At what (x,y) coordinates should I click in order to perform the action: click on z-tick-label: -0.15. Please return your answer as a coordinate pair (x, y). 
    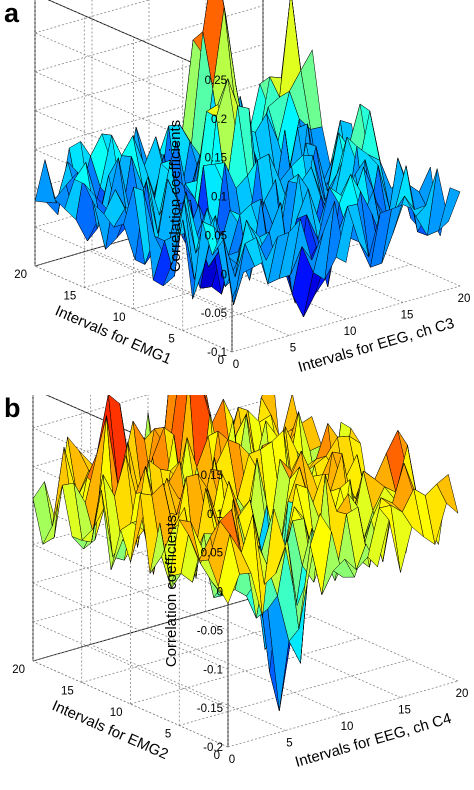
    Looking at the image, I should click on (210, 709).